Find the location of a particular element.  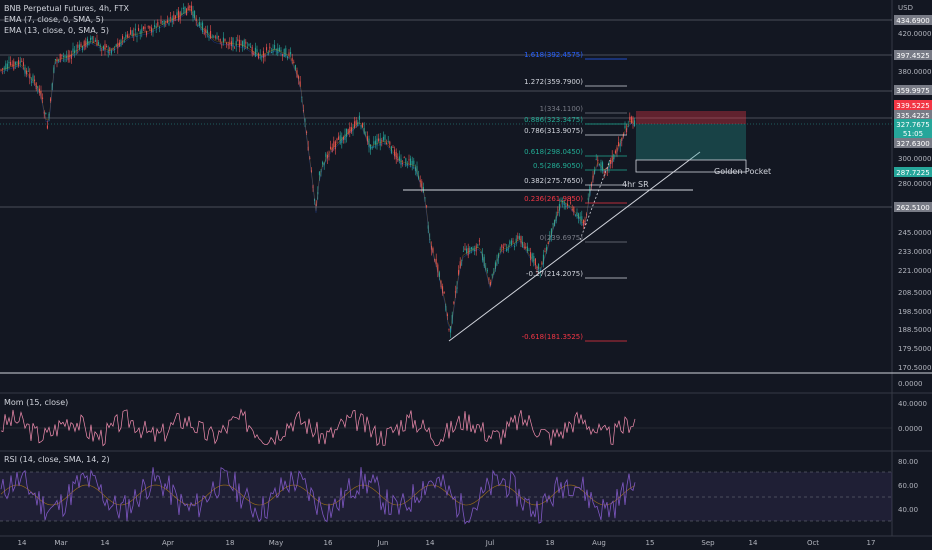

price-badge-label: 339.5225 is located at coordinates (912, 106).